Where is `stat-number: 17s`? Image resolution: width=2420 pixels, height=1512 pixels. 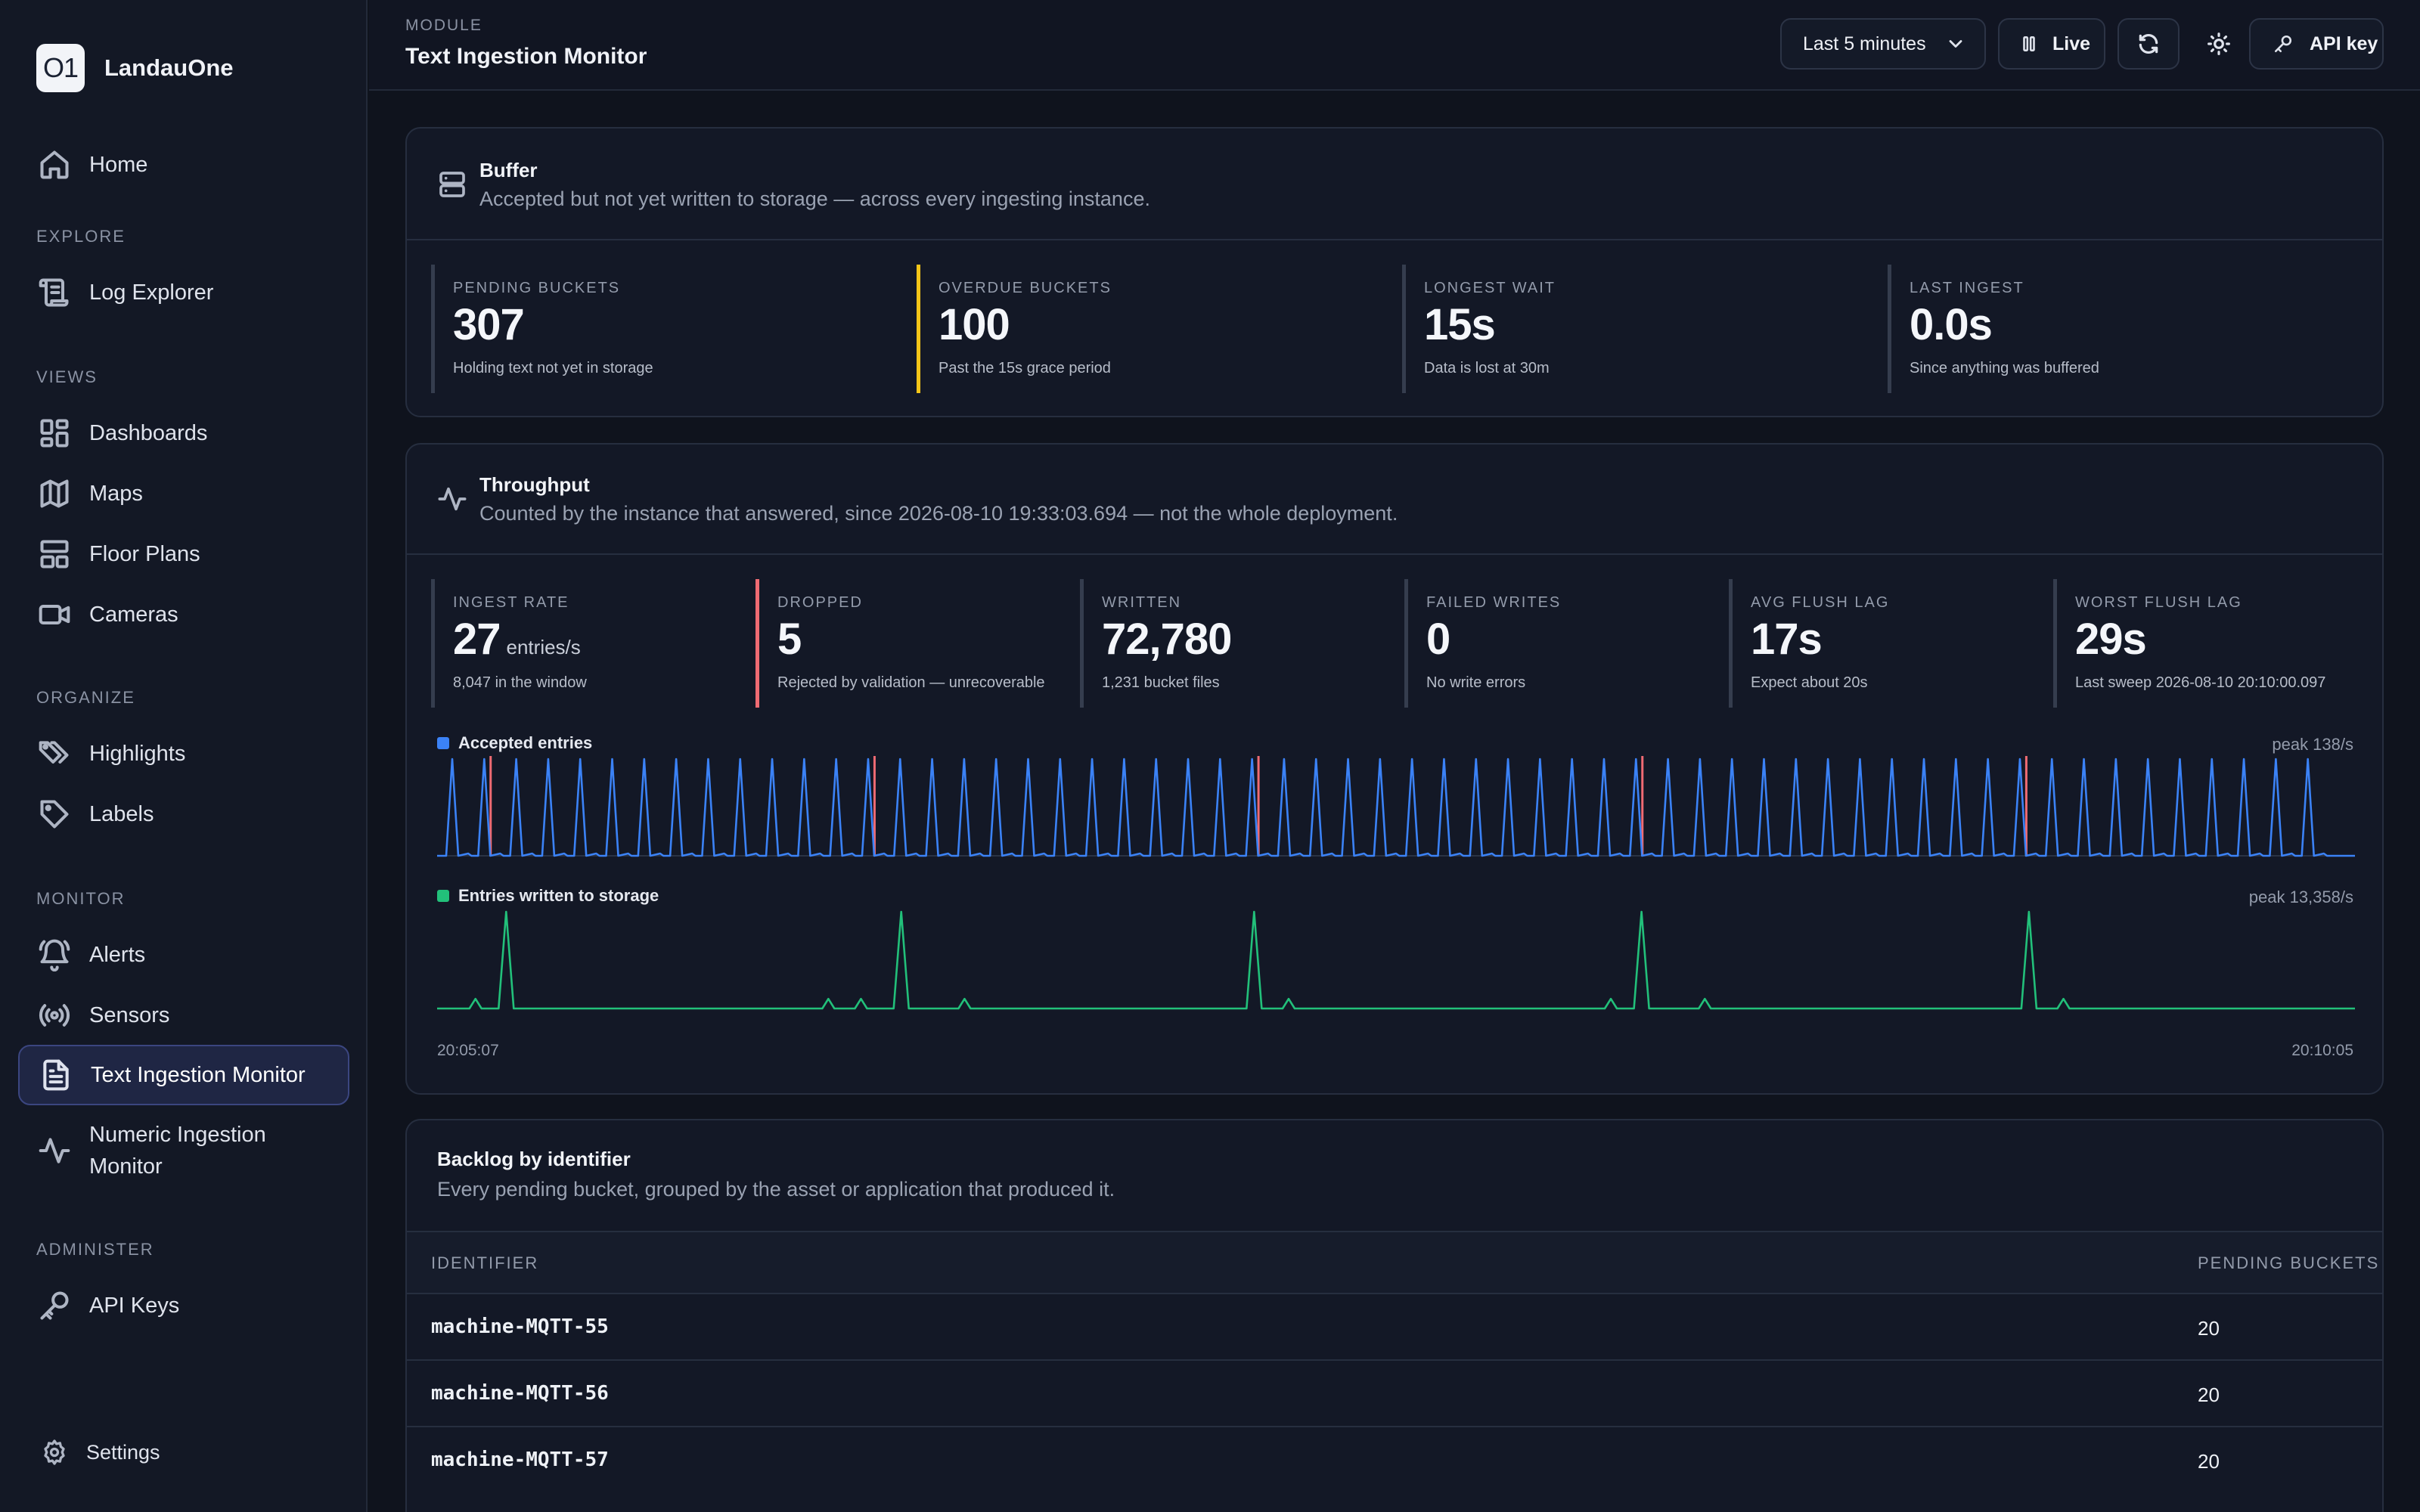 stat-number: 17s is located at coordinates (1787, 639).